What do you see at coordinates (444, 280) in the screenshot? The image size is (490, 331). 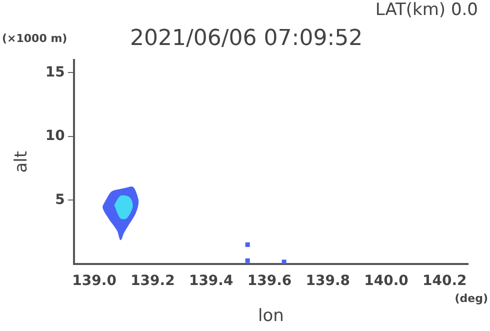 I see `x-tick-label: 140.2` at bounding box center [444, 280].